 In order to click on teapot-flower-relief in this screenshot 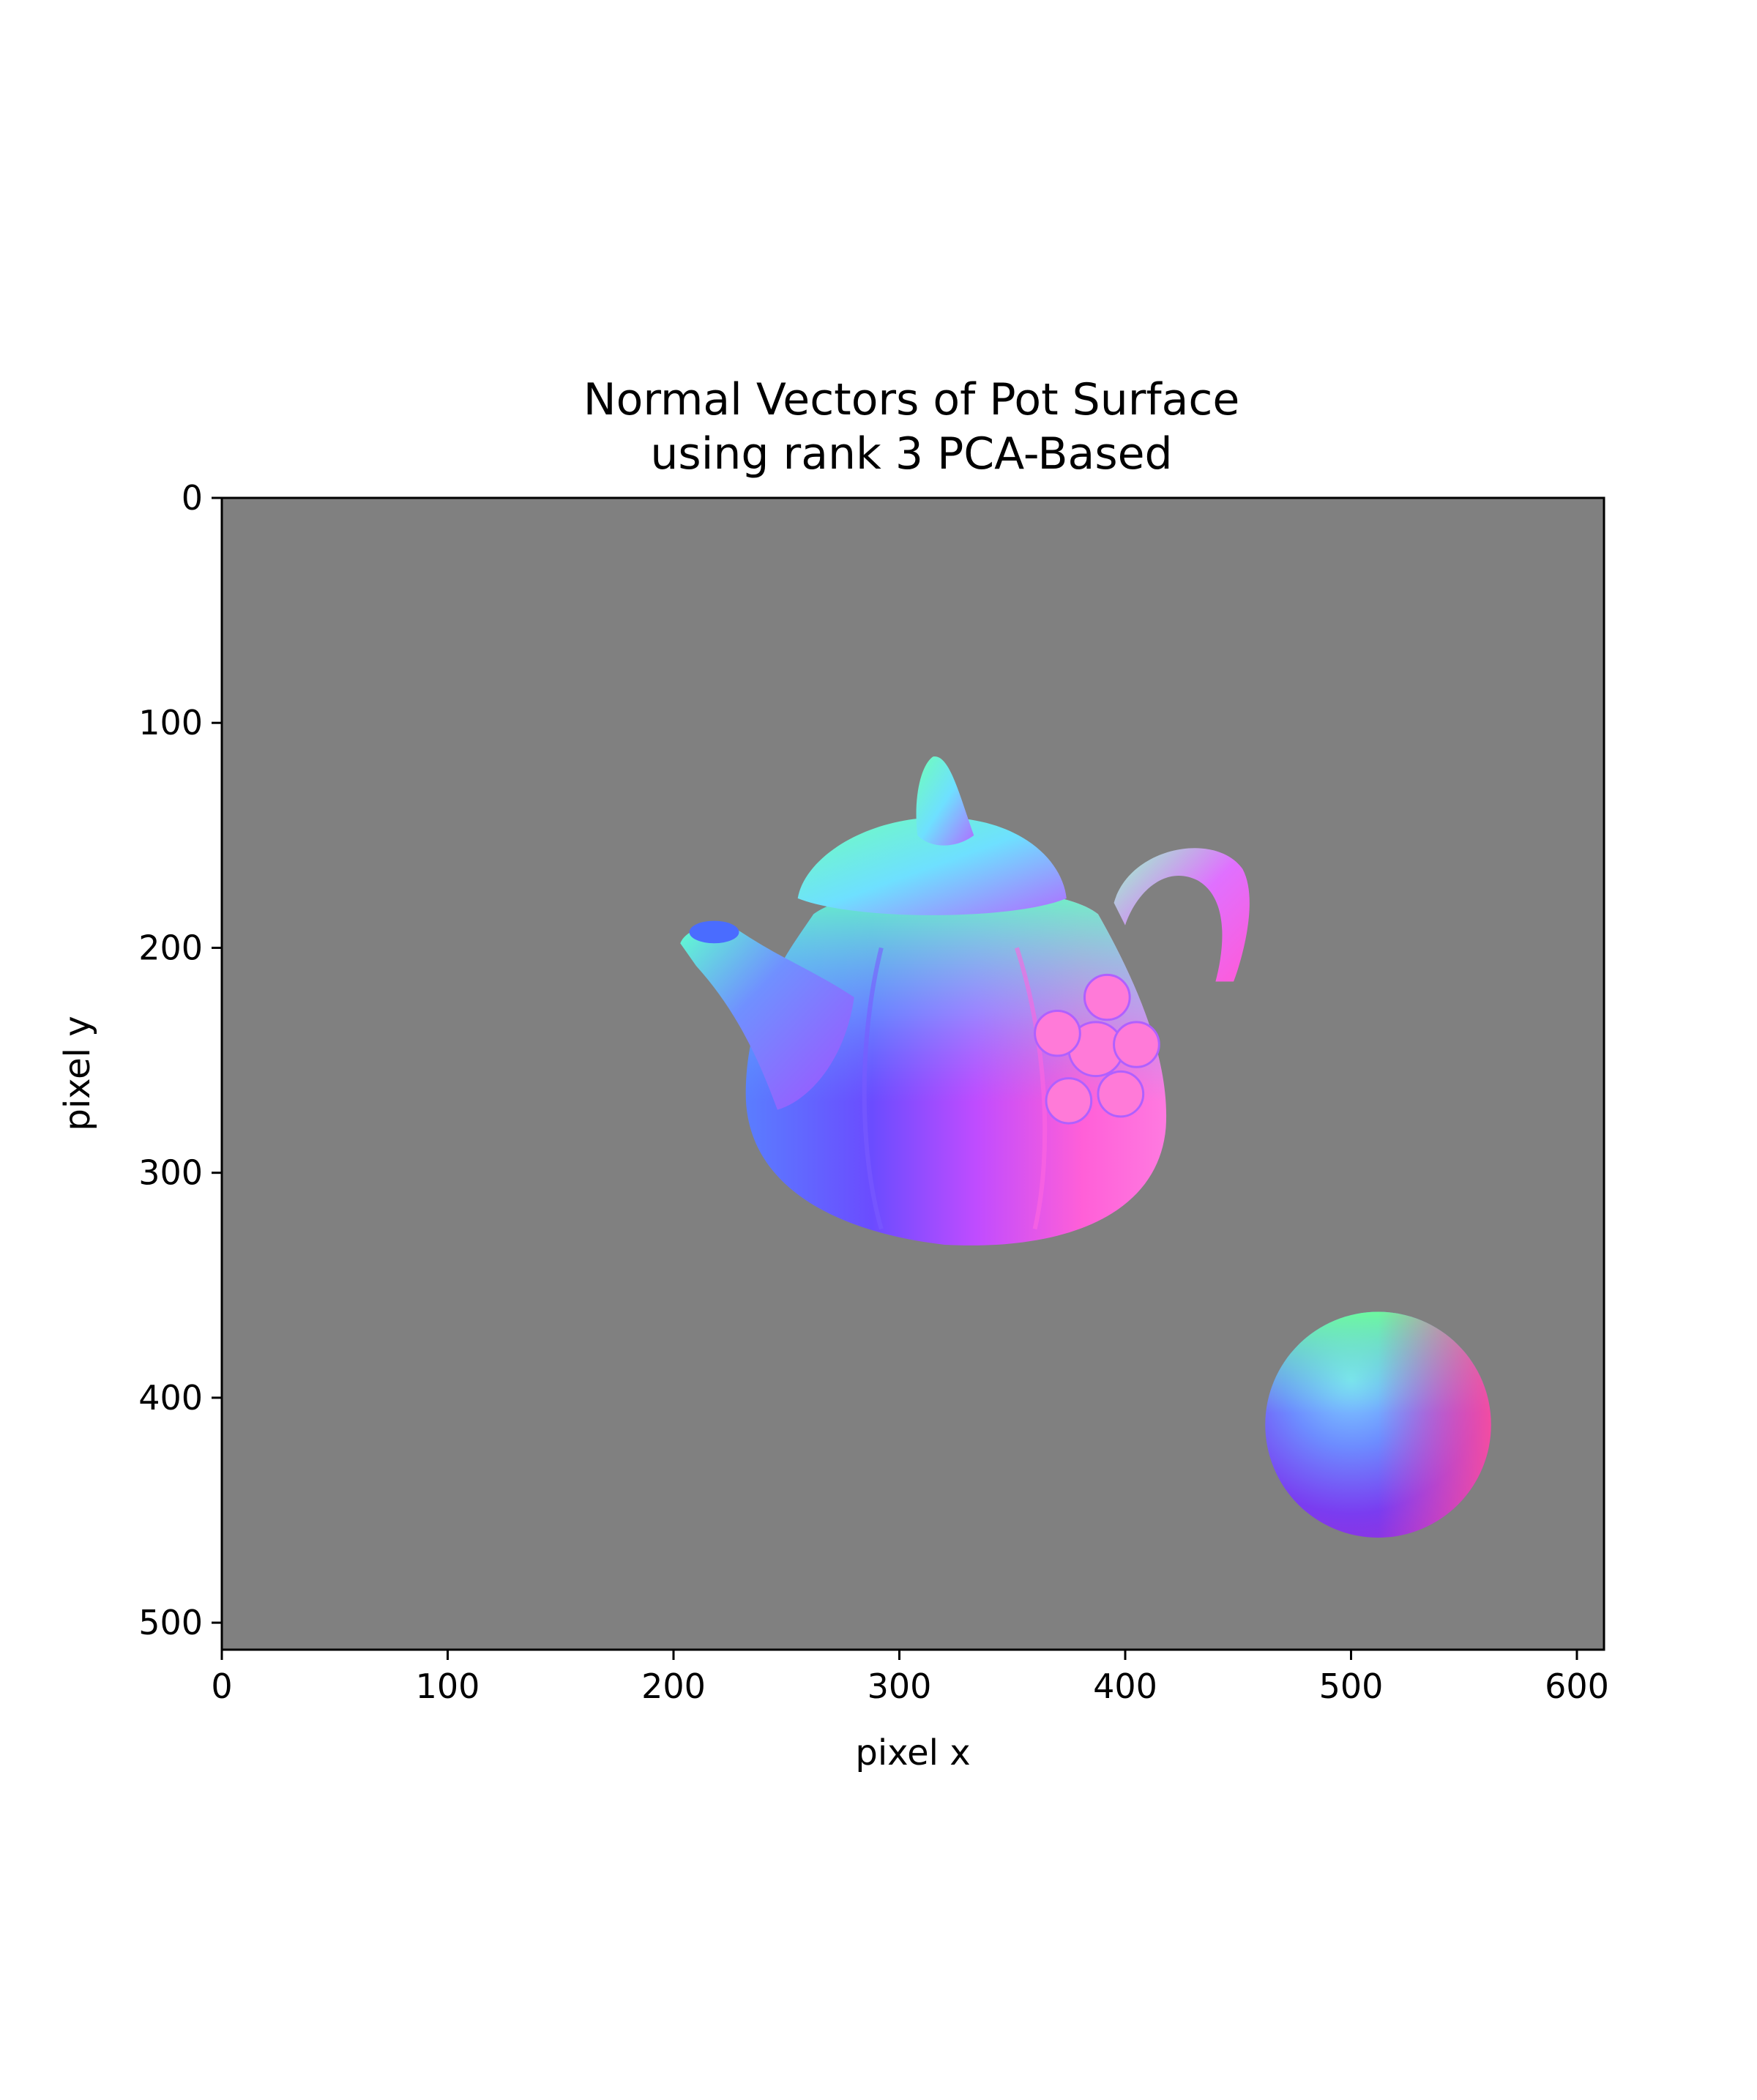, I will do `click(1097, 1049)`.